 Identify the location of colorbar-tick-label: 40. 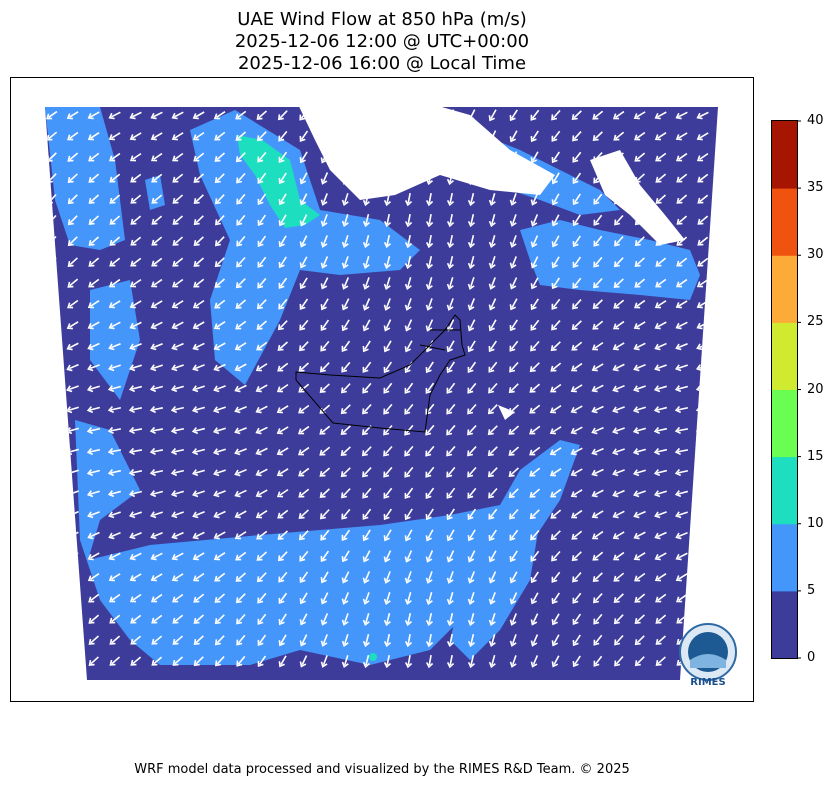
(815, 120).